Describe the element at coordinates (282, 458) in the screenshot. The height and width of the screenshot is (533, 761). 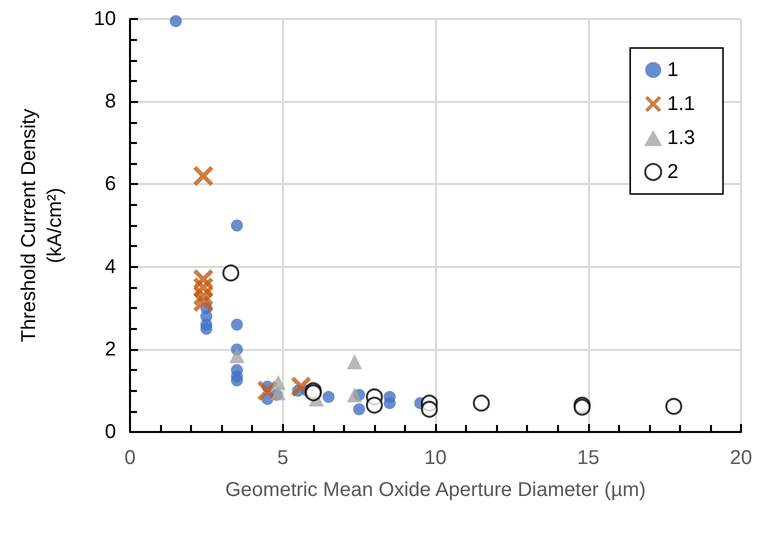
I see `x-tick-label: 5` at that location.